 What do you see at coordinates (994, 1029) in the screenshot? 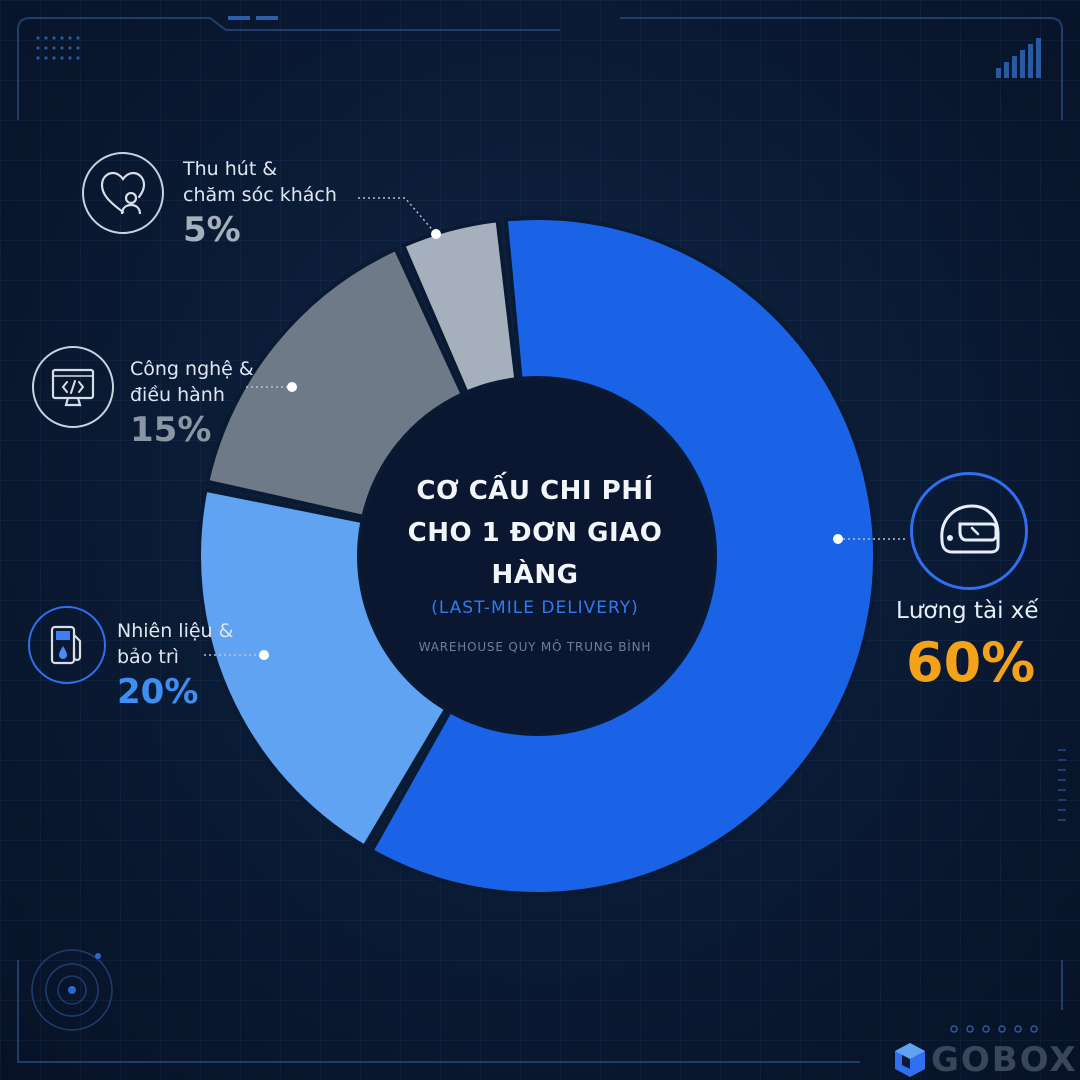
I see `dots-row-icon` at bounding box center [994, 1029].